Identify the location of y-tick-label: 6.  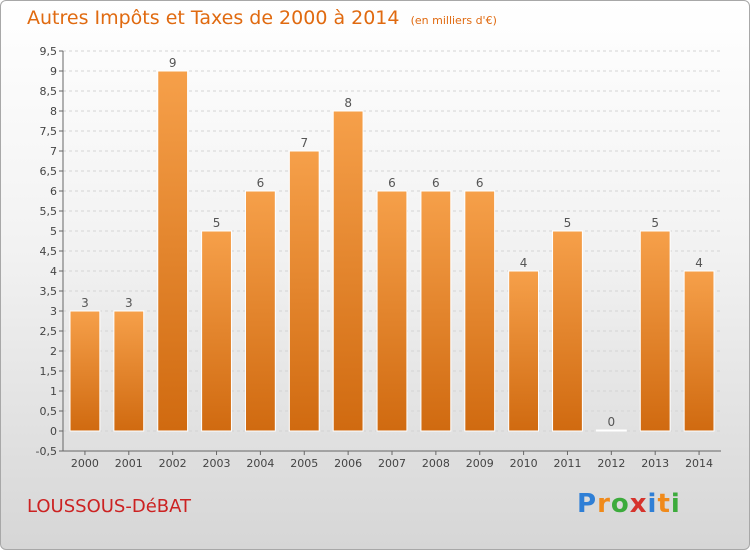
(53, 191).